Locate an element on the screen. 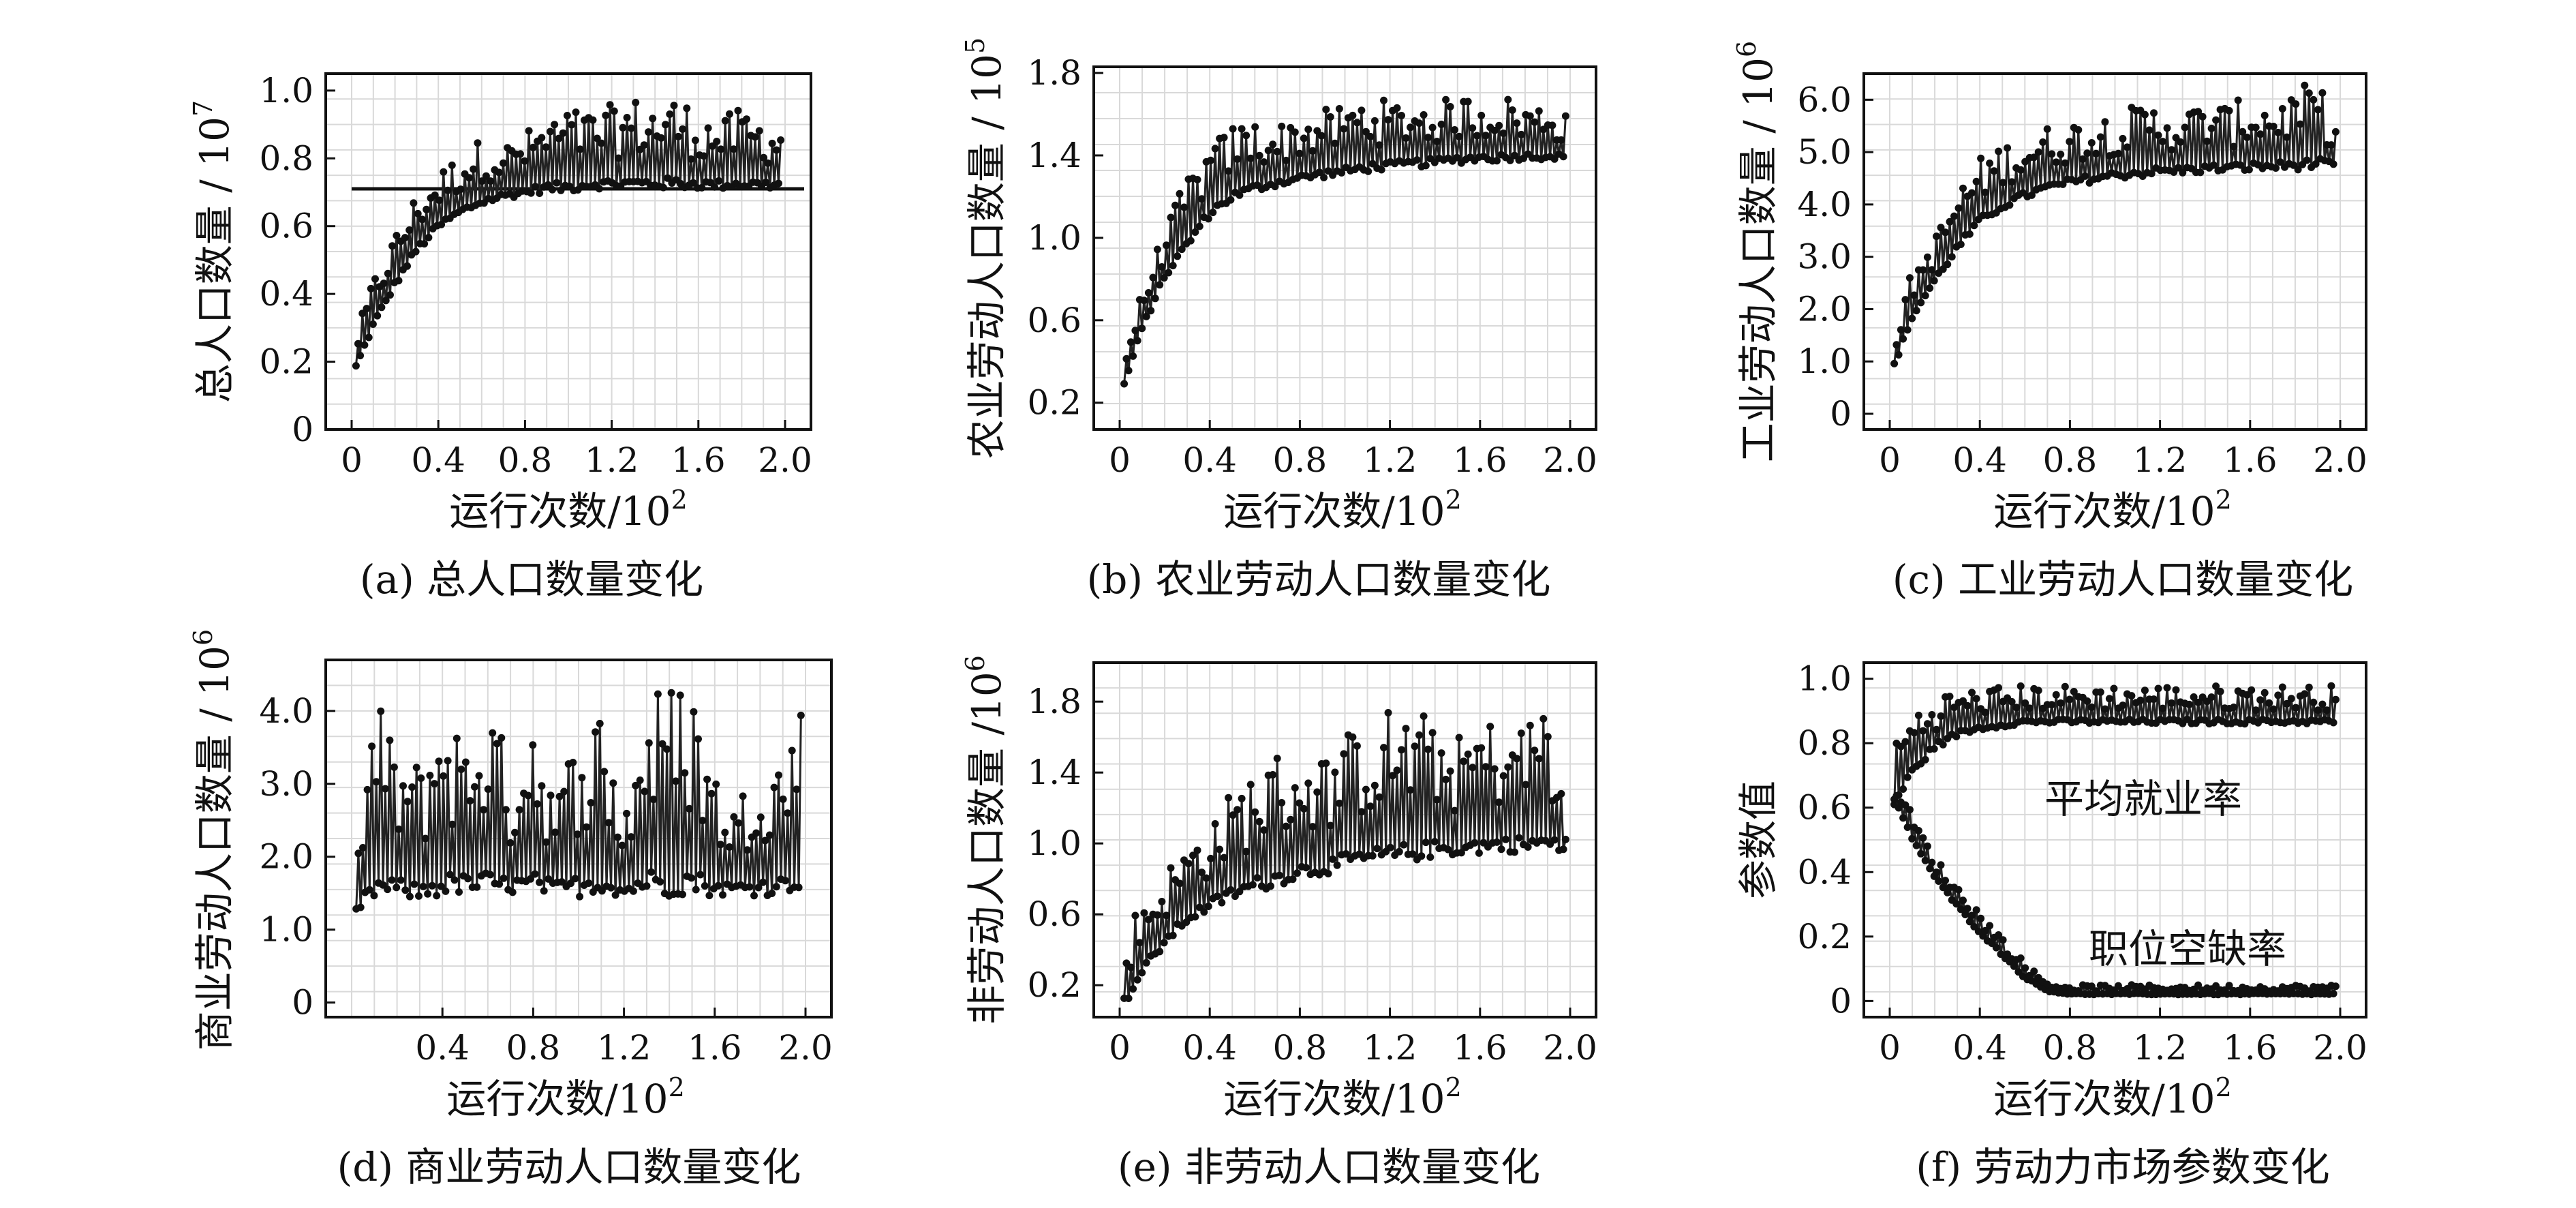 The width and height of the screenshot is (2576, 1208). x-tick-label: 1.2 is located at coordinates (612, 460).